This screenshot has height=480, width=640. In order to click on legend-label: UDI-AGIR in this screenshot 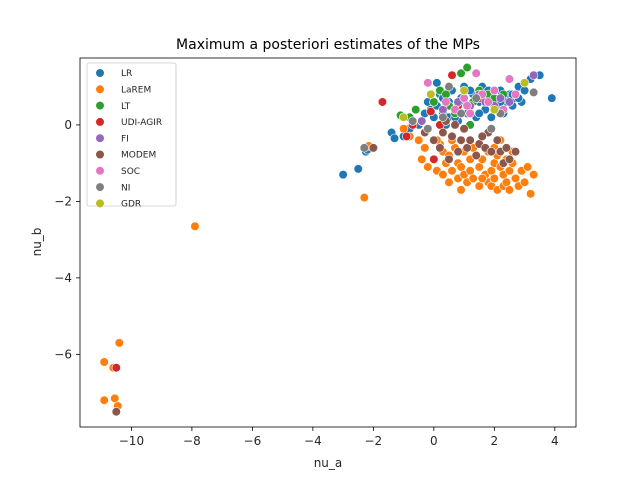, I will do `click(141, 123)`.